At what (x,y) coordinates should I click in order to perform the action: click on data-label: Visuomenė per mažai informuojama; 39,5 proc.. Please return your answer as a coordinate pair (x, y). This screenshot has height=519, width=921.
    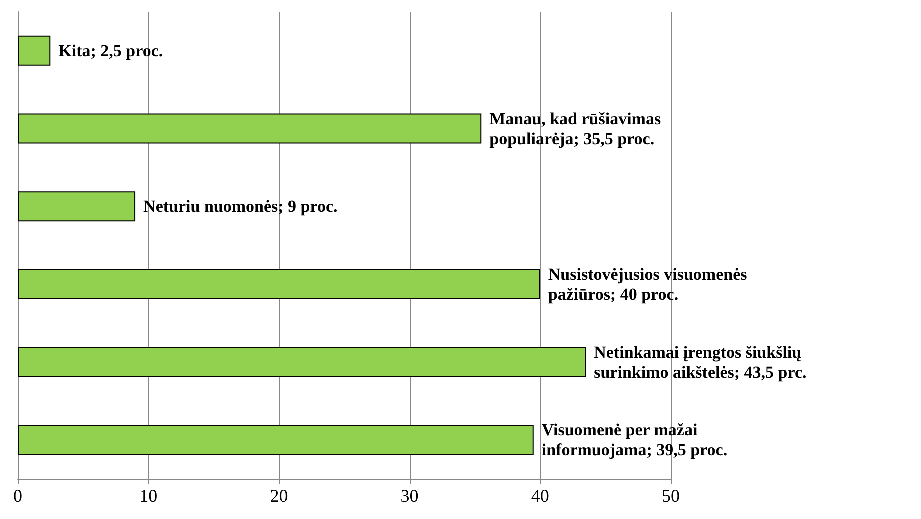
    Looking at the image, I should click on (635, 440).